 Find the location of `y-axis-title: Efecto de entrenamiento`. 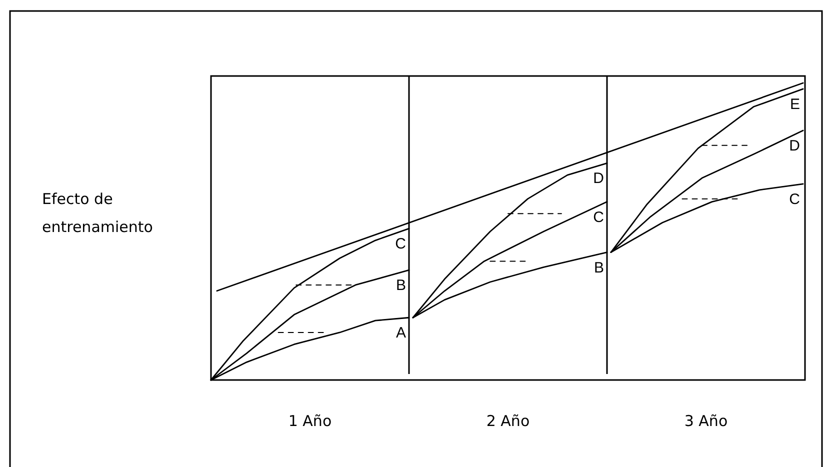

y-axis-title: Efecto de entrenamiento is located at coordinates (97, 213).